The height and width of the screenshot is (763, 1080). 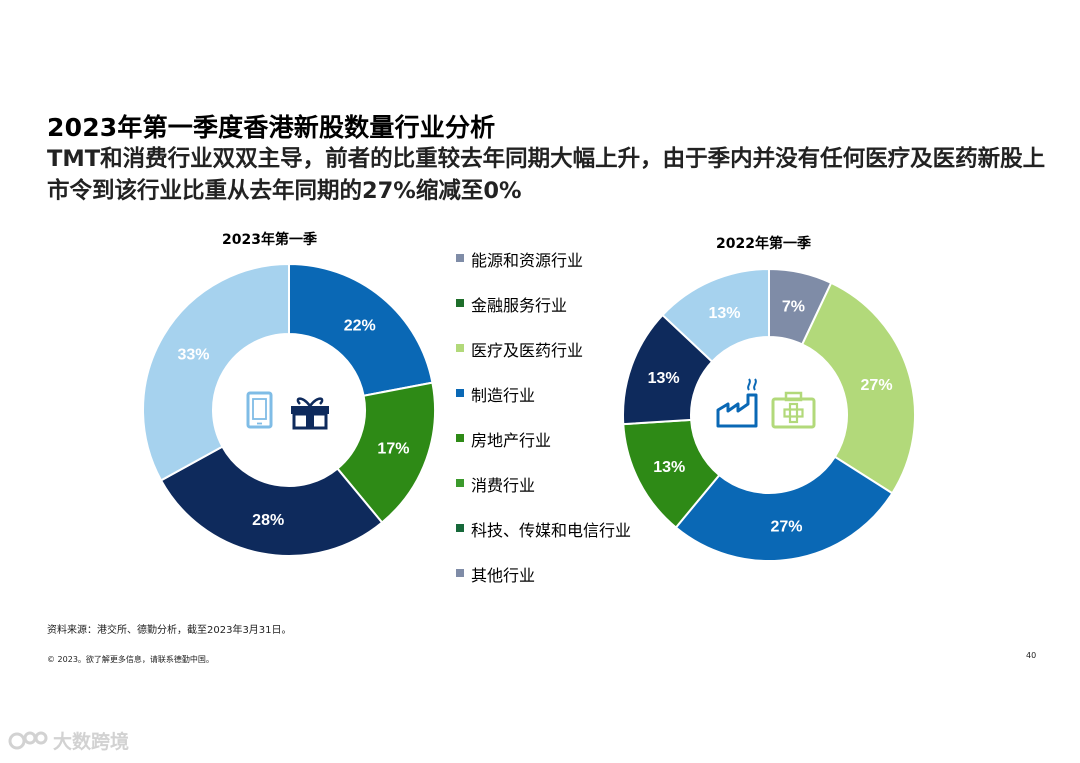 I want to click on watermark: 大数跨境, so click(x=68, y=740).